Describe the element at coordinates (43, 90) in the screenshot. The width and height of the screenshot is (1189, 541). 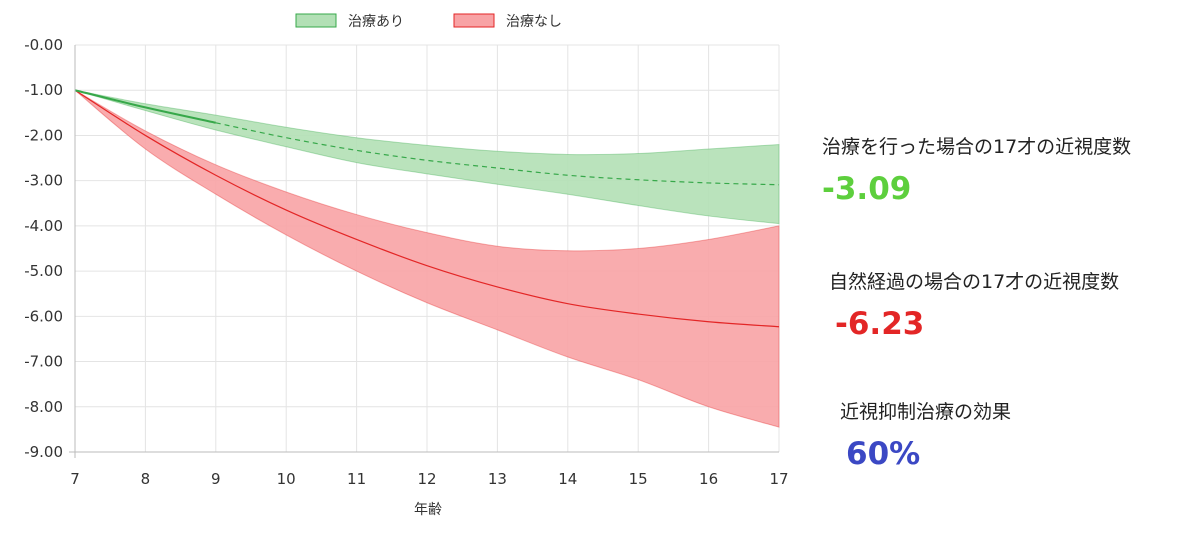
I see `y-tick-label-1: -1.00` at that location.